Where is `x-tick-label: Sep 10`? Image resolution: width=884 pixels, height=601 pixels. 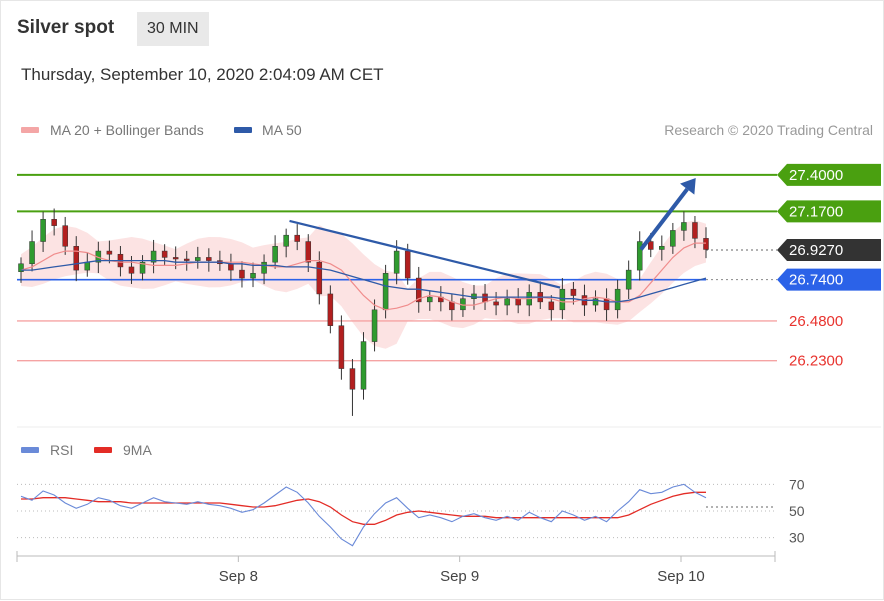 x-tick-label: Sep 10 is located at coordinates (681, 576).